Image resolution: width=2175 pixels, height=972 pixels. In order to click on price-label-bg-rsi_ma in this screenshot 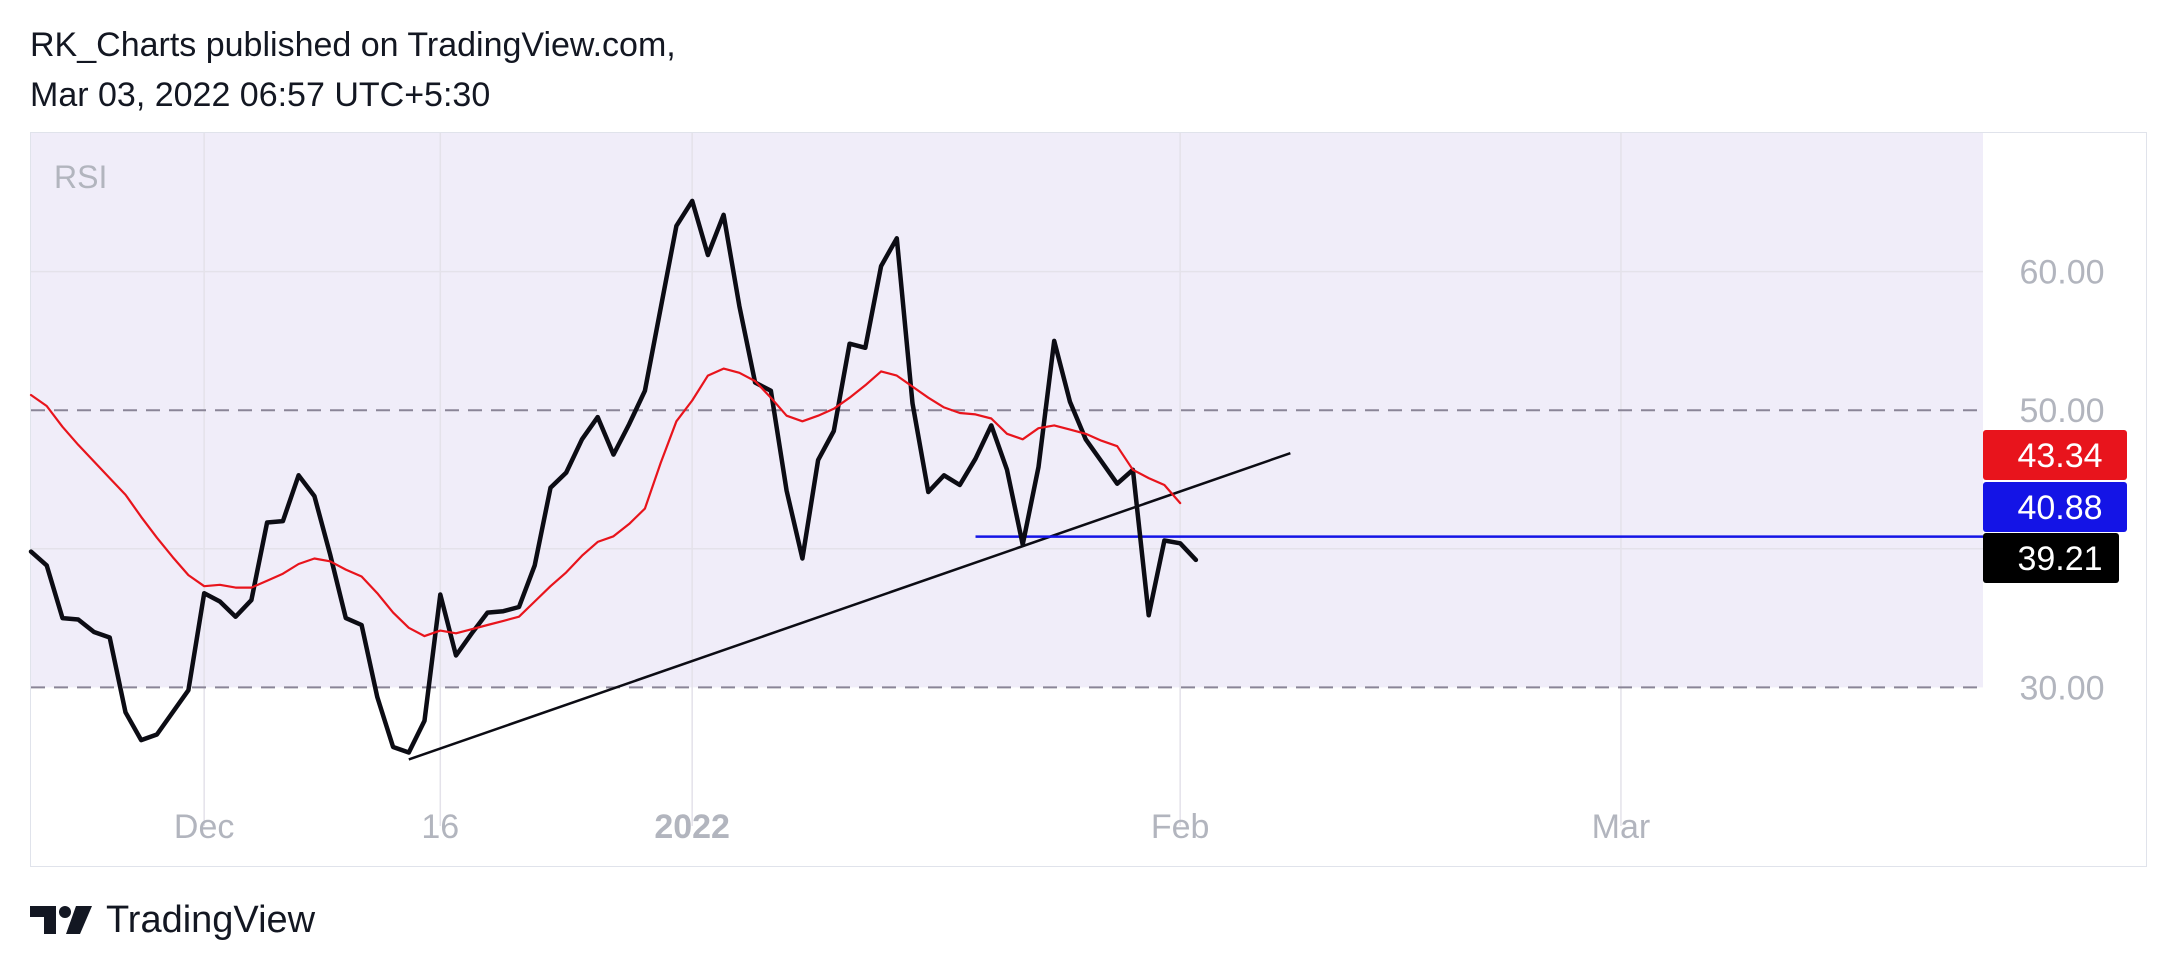, I will do `click(2055, 455)`.